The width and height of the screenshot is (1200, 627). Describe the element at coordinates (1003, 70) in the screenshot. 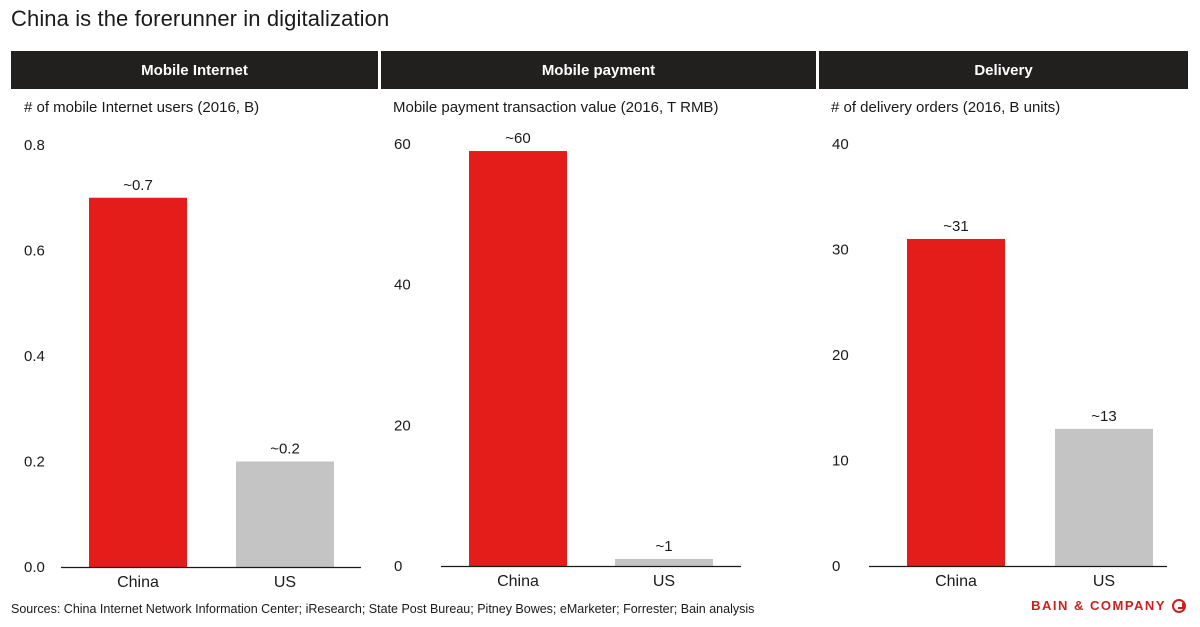

I see `panel-header-delivery: Delivery` at that location.